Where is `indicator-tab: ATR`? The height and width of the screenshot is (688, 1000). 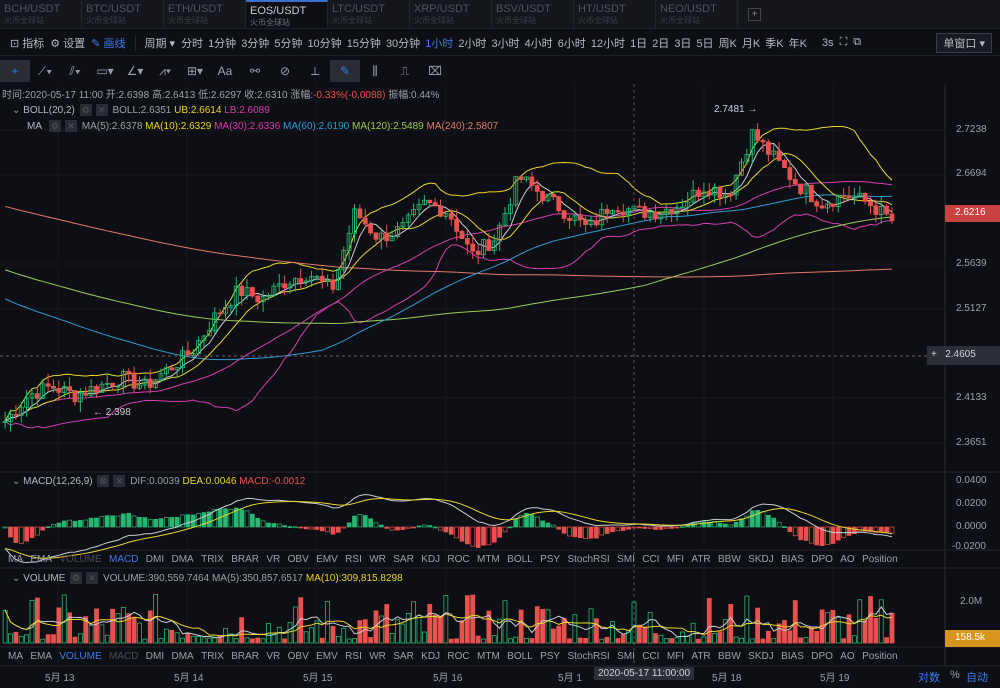 indicator-tab: ATR is located at coordinates (701, 559).